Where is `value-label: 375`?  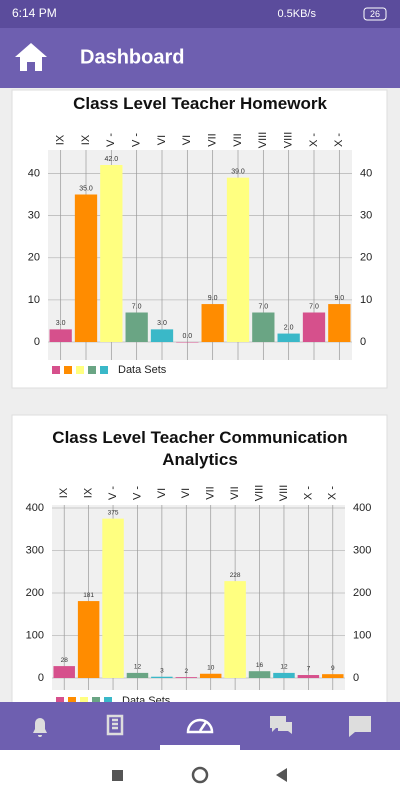
value-label: 375 is located at coordinates (113, 512).